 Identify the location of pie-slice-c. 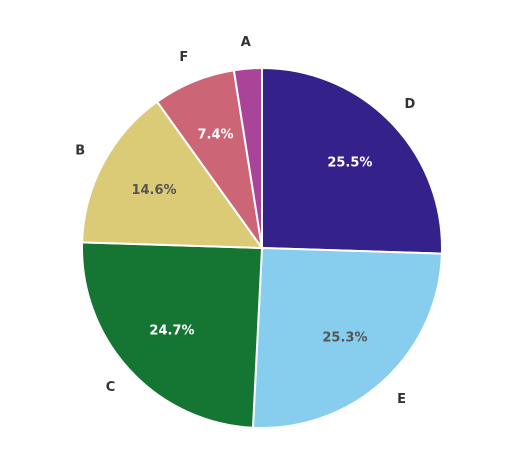
(172, 335).